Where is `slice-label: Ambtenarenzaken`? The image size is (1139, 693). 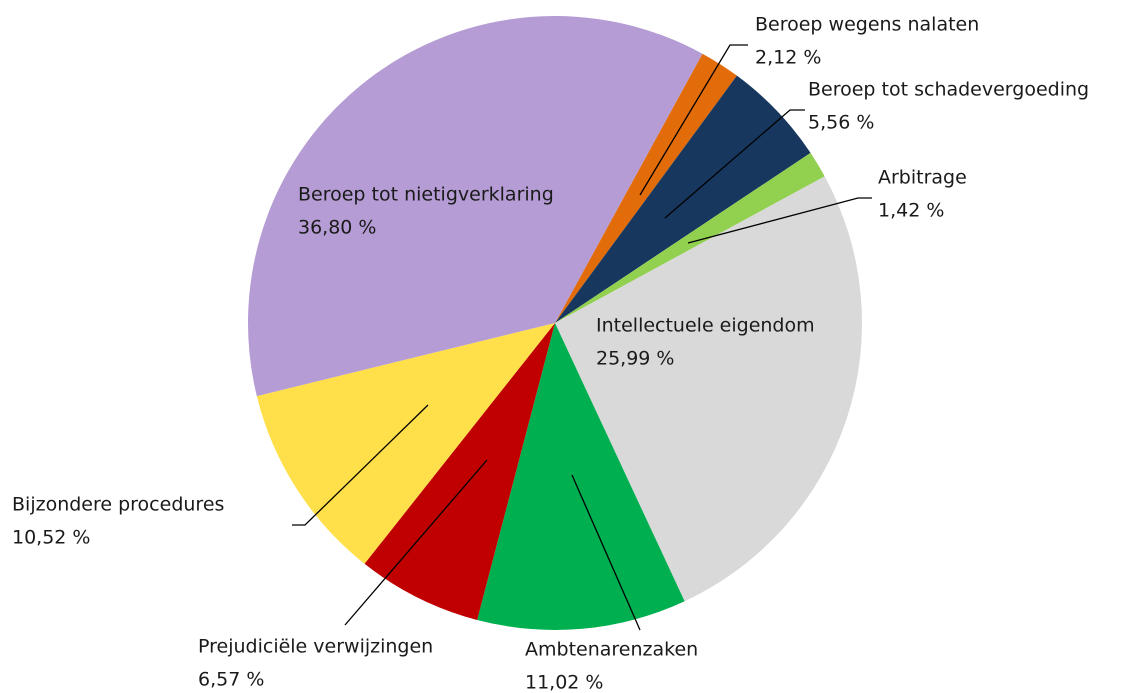
slice-label: Ambtenarenzaken is located at coordinates (611, 650).